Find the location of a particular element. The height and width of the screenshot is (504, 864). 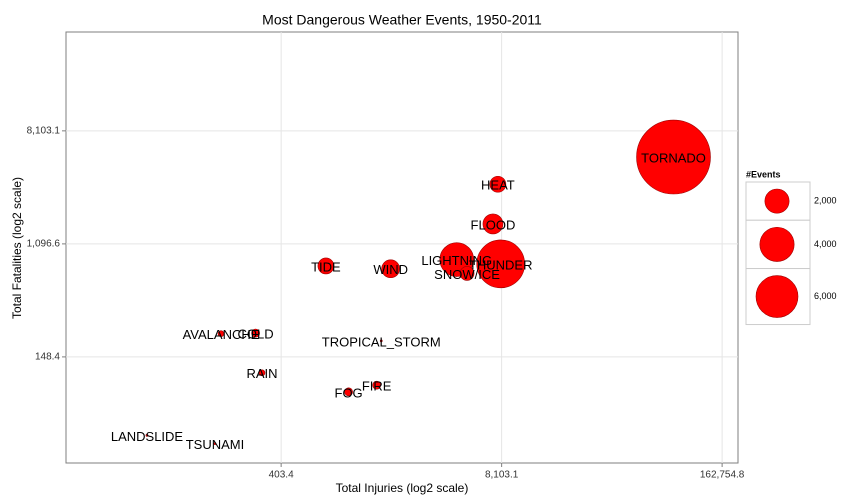

legend-label: 6,000 is located at coordinates (825, 296).